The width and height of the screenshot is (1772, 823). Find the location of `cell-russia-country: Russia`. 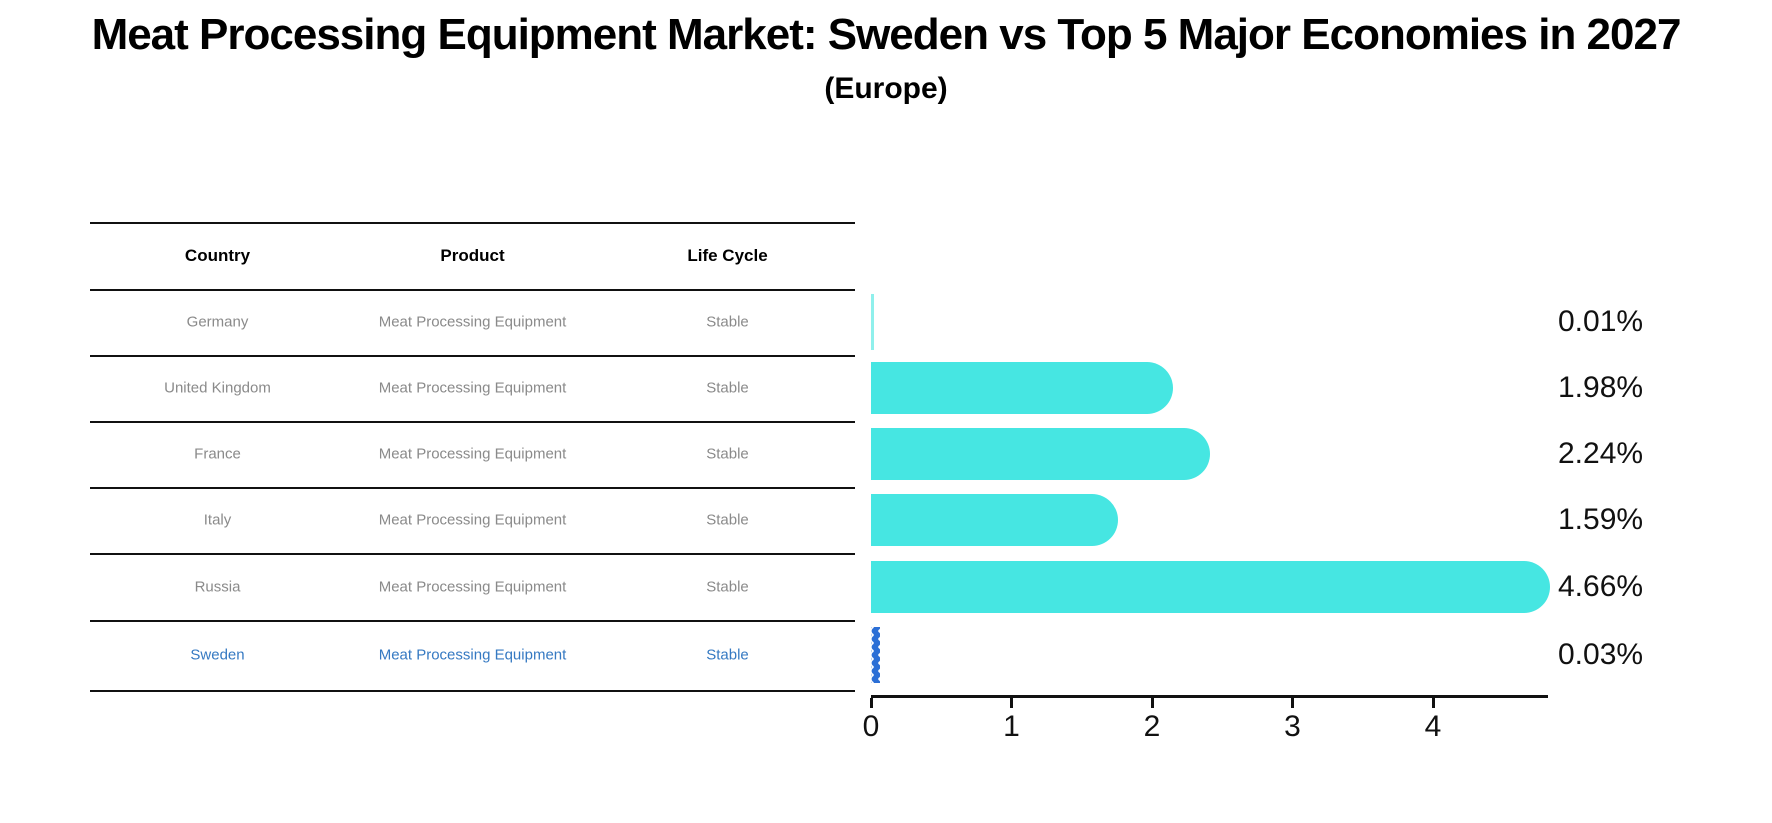

cell-russia-country: Russia is located at coordinates (217, 586).